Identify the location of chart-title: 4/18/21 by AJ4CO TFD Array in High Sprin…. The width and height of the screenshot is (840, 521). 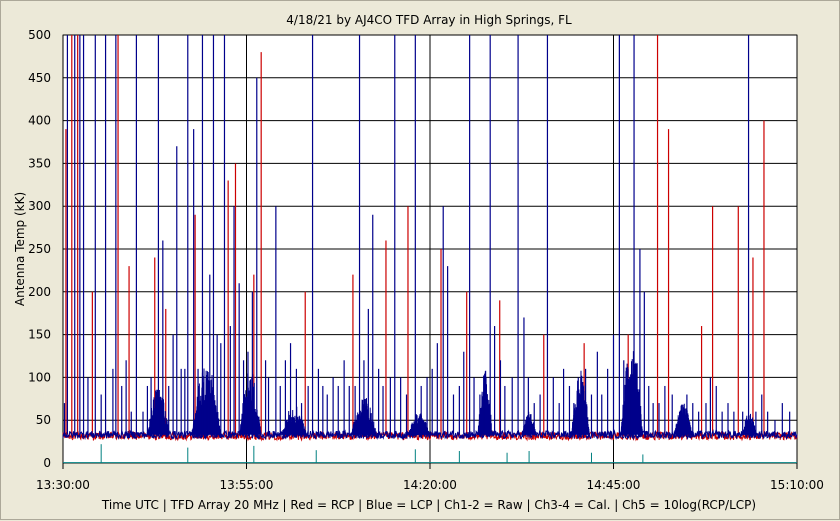
(429, 20).